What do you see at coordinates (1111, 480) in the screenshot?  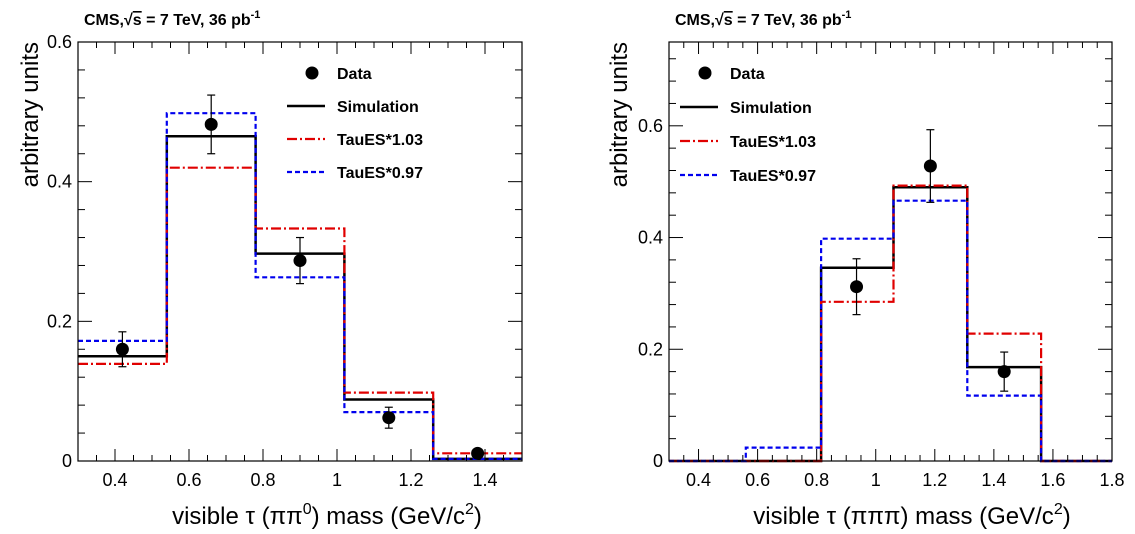 I see `x-tick-label: 1.8` at bounding box center [1111, 480].